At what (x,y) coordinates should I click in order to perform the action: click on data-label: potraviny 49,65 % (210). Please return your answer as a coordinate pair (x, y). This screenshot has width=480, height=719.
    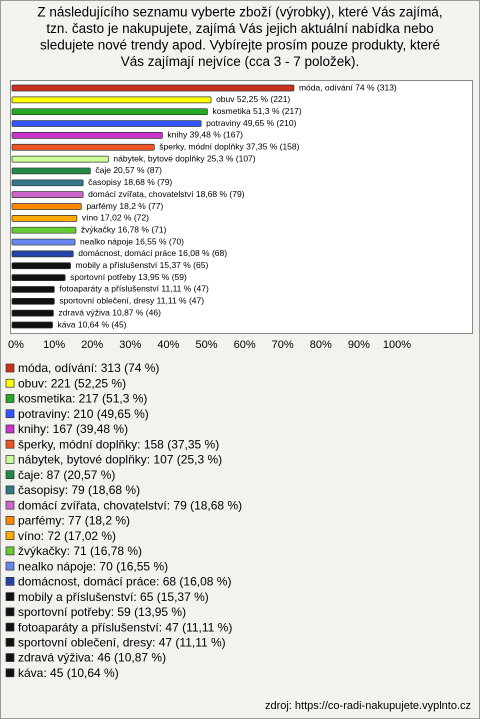
    Looking at the image, I should click on (251, 123).